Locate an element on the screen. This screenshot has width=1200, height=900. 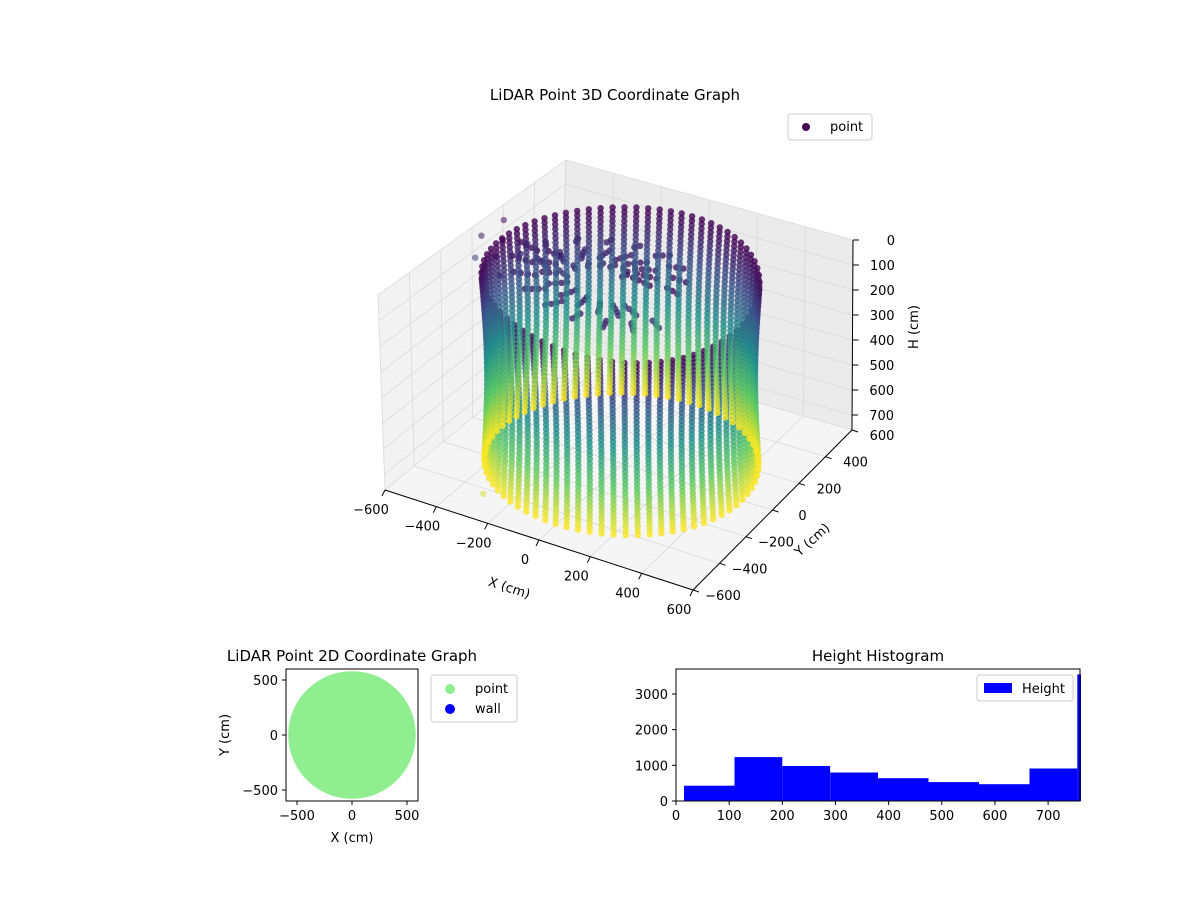
chart-2d-ytick-label: 500 is located at coordinates (265, 681).